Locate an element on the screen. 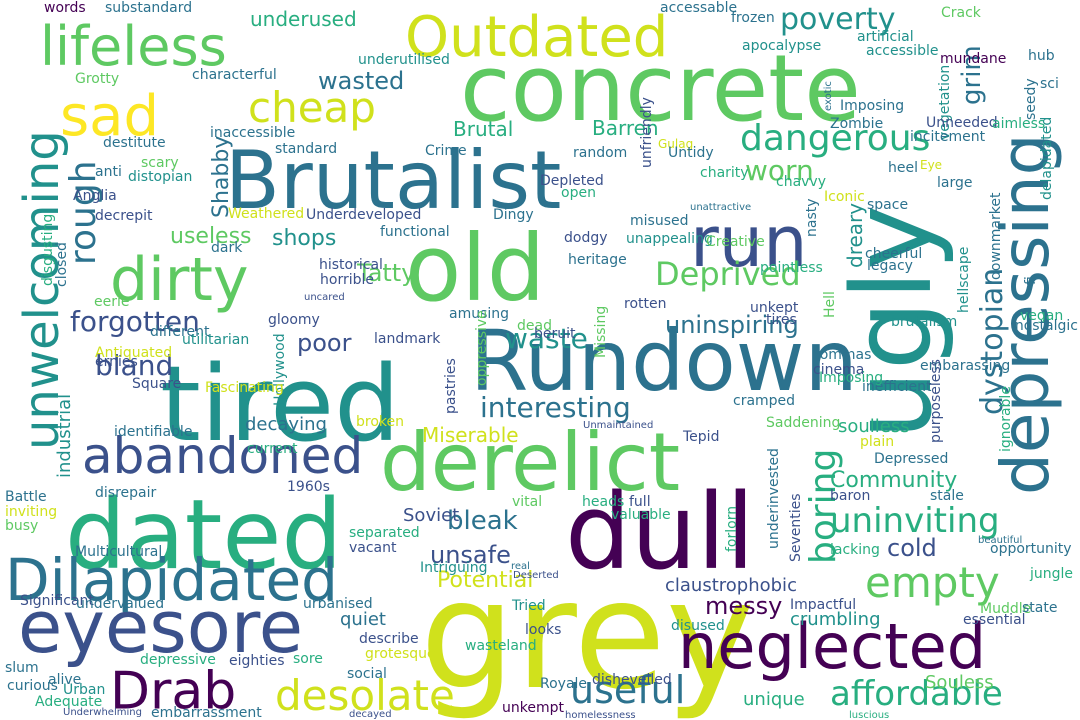 The image size is (1080, 720). cloud-word: rough is located at coordinates (83, 212).